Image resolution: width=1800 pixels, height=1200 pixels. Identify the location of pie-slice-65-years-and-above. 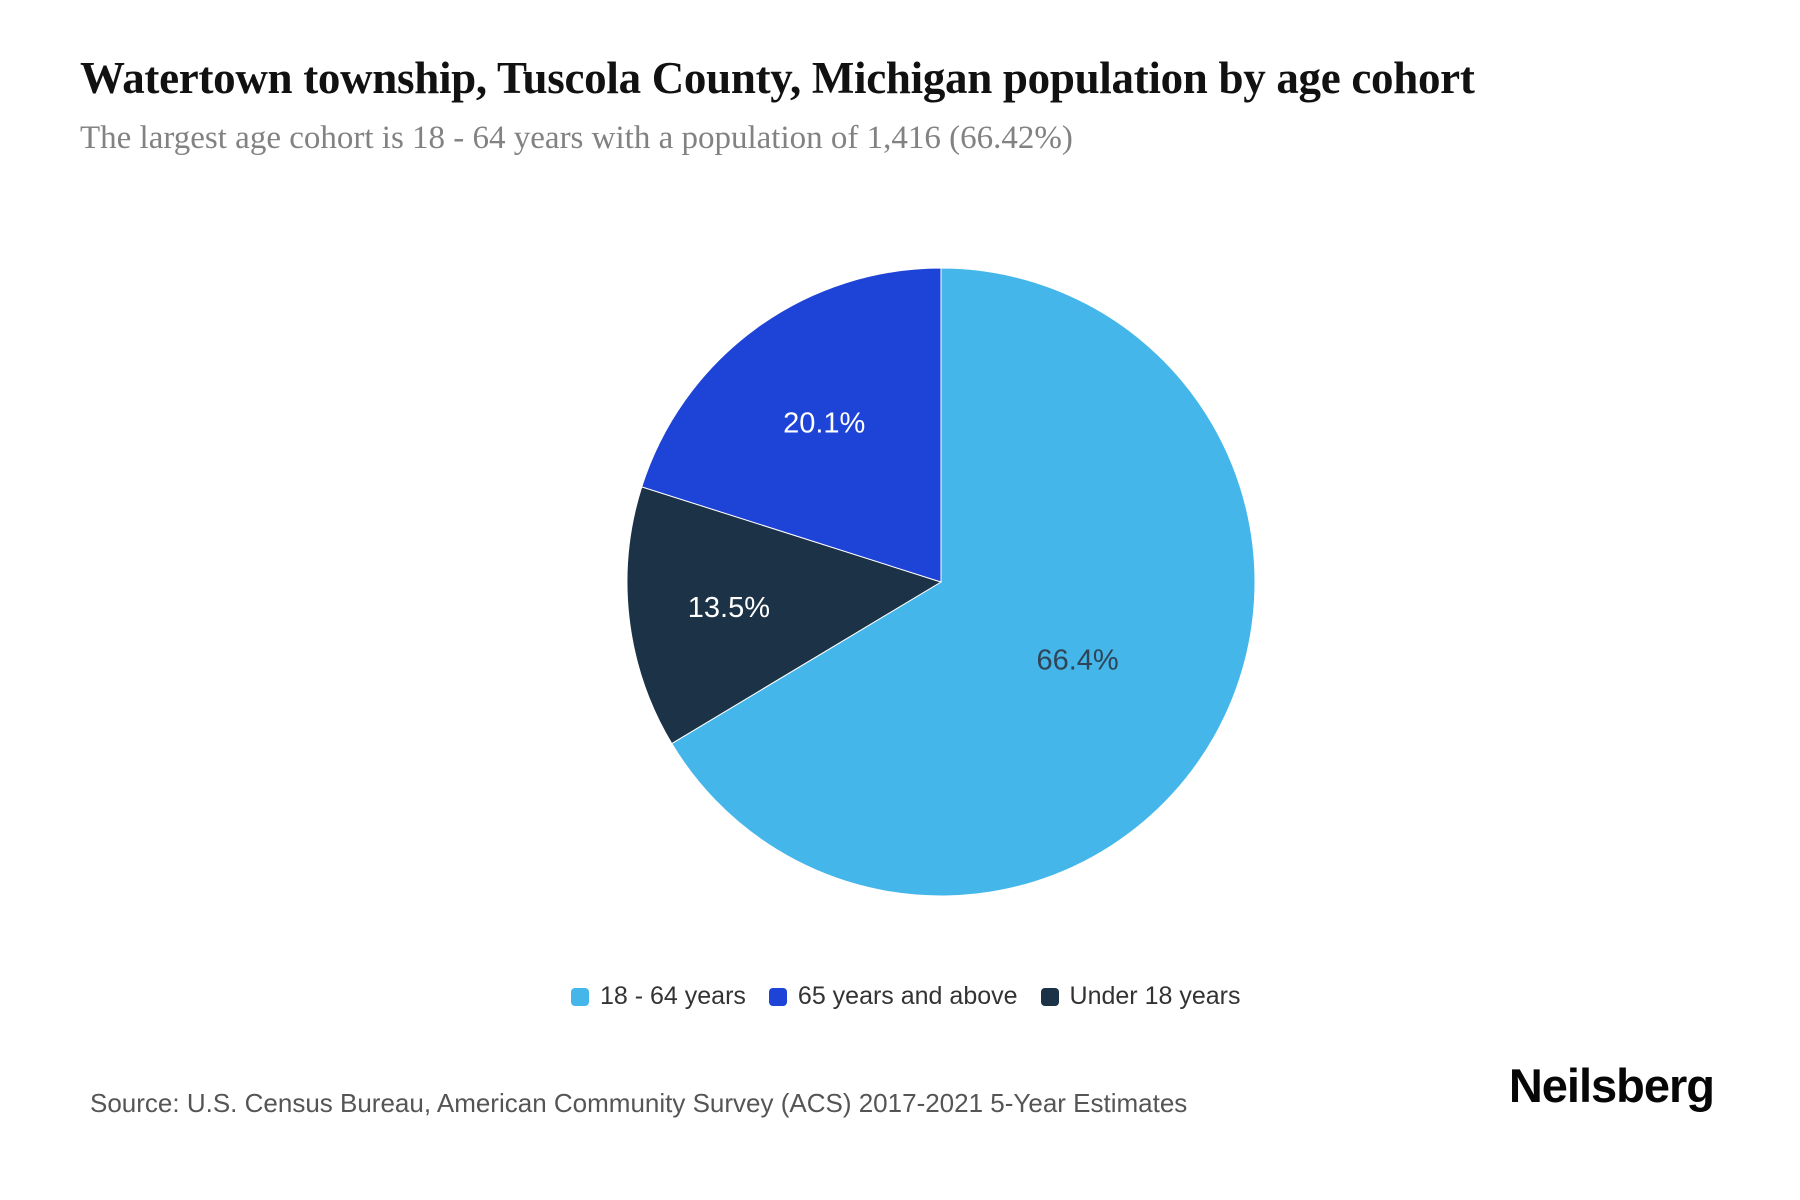
(791, 425).